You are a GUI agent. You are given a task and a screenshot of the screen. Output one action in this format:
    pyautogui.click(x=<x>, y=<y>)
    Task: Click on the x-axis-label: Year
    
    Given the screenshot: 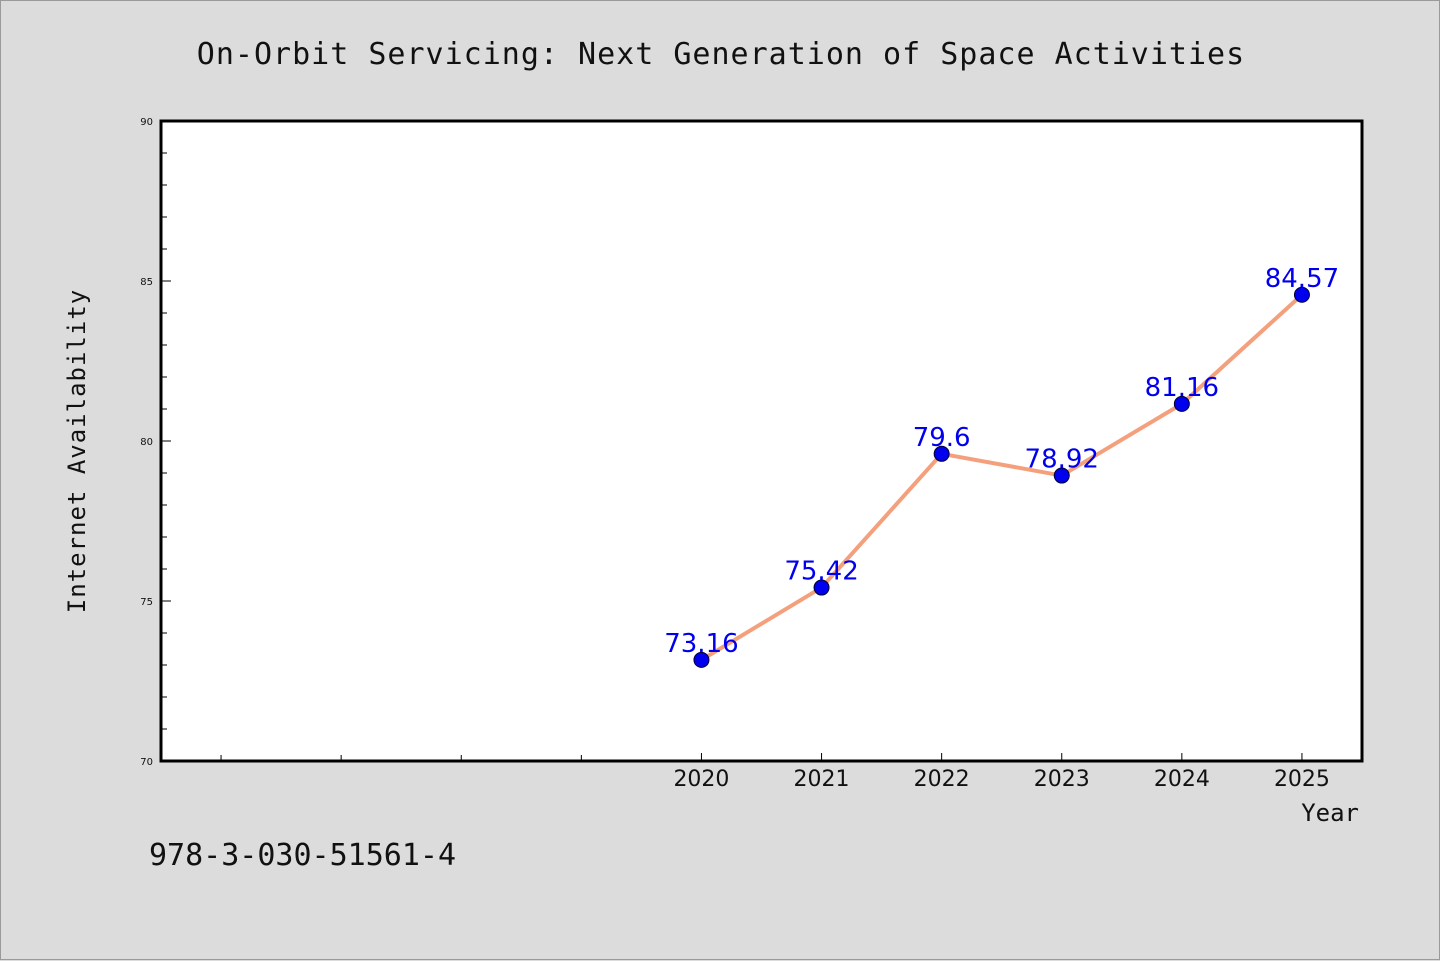 What is the action you would take?
    pyautogui.click(x=1330, y=813)
    